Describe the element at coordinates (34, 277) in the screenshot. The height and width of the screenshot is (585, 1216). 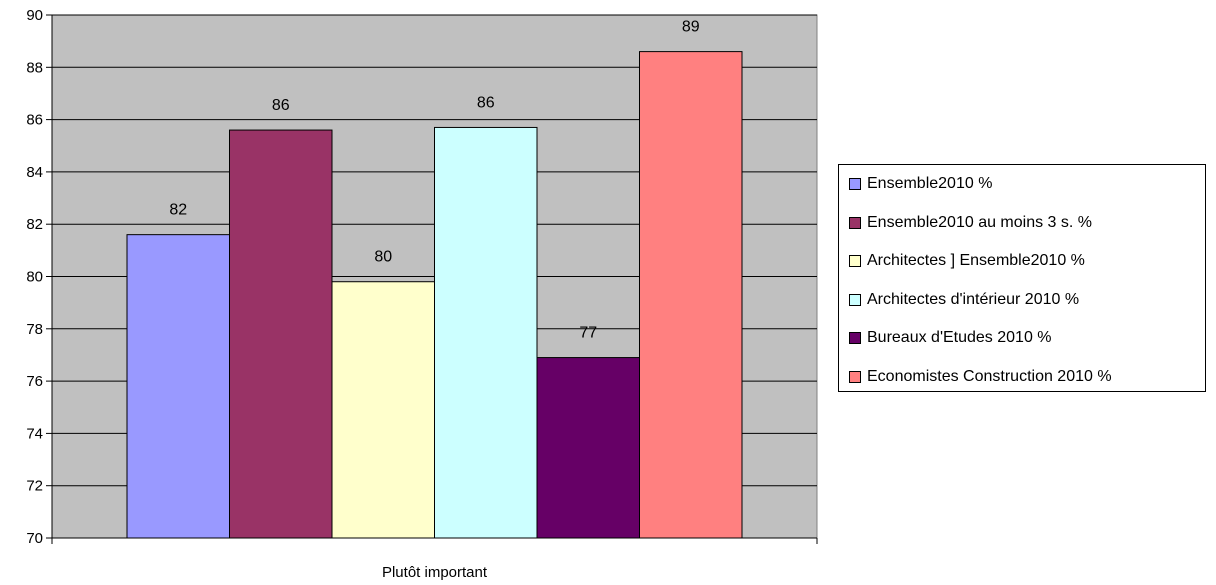
I see `y-tick-label: 80` at that location.